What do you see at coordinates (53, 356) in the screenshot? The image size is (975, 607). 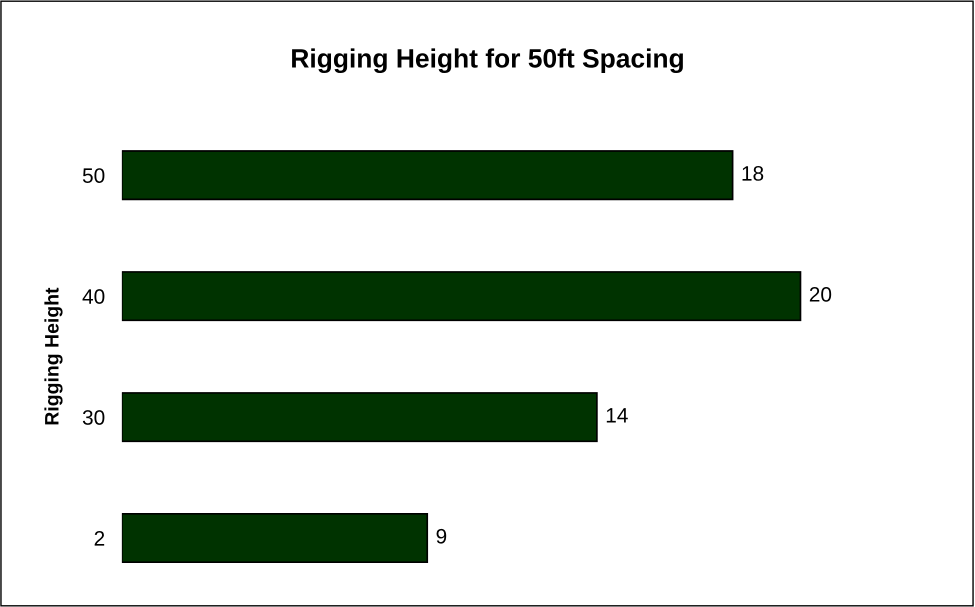 I see `y-axis-title: Rigging Height` at bounding box center [53, 356].